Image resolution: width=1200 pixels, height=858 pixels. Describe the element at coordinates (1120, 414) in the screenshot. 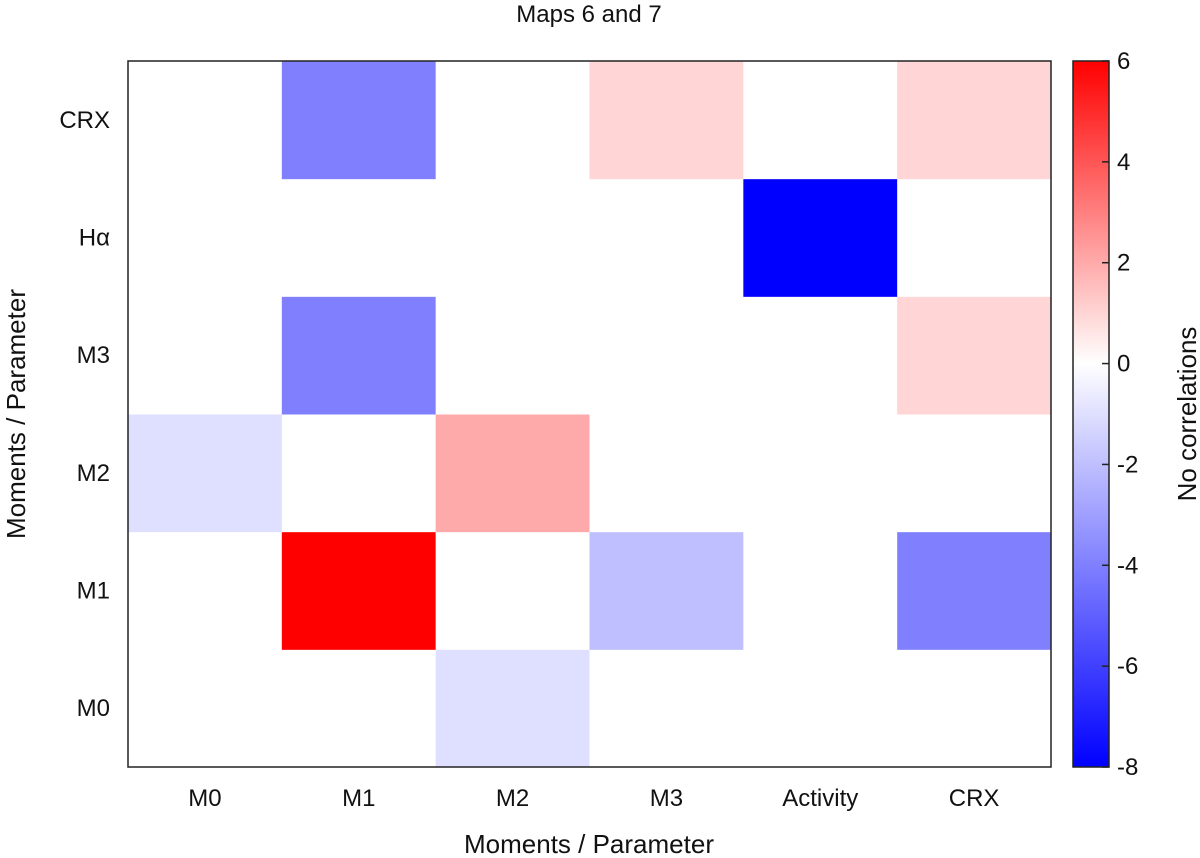

I see `colorbar-ticks: 6 4 2 0 -2 -4 -6 -8` at that location.